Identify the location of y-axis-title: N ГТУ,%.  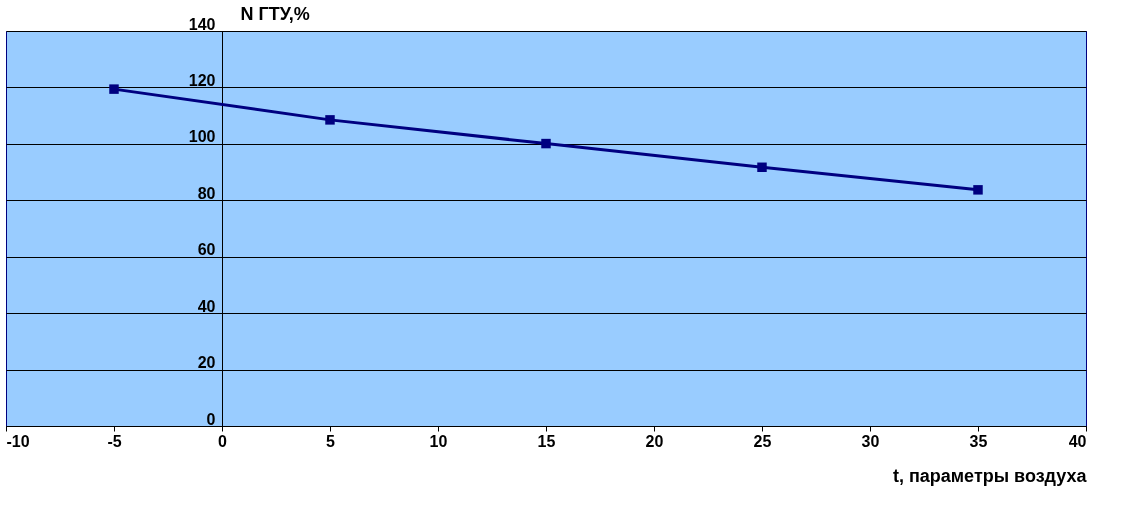
(275, 13).